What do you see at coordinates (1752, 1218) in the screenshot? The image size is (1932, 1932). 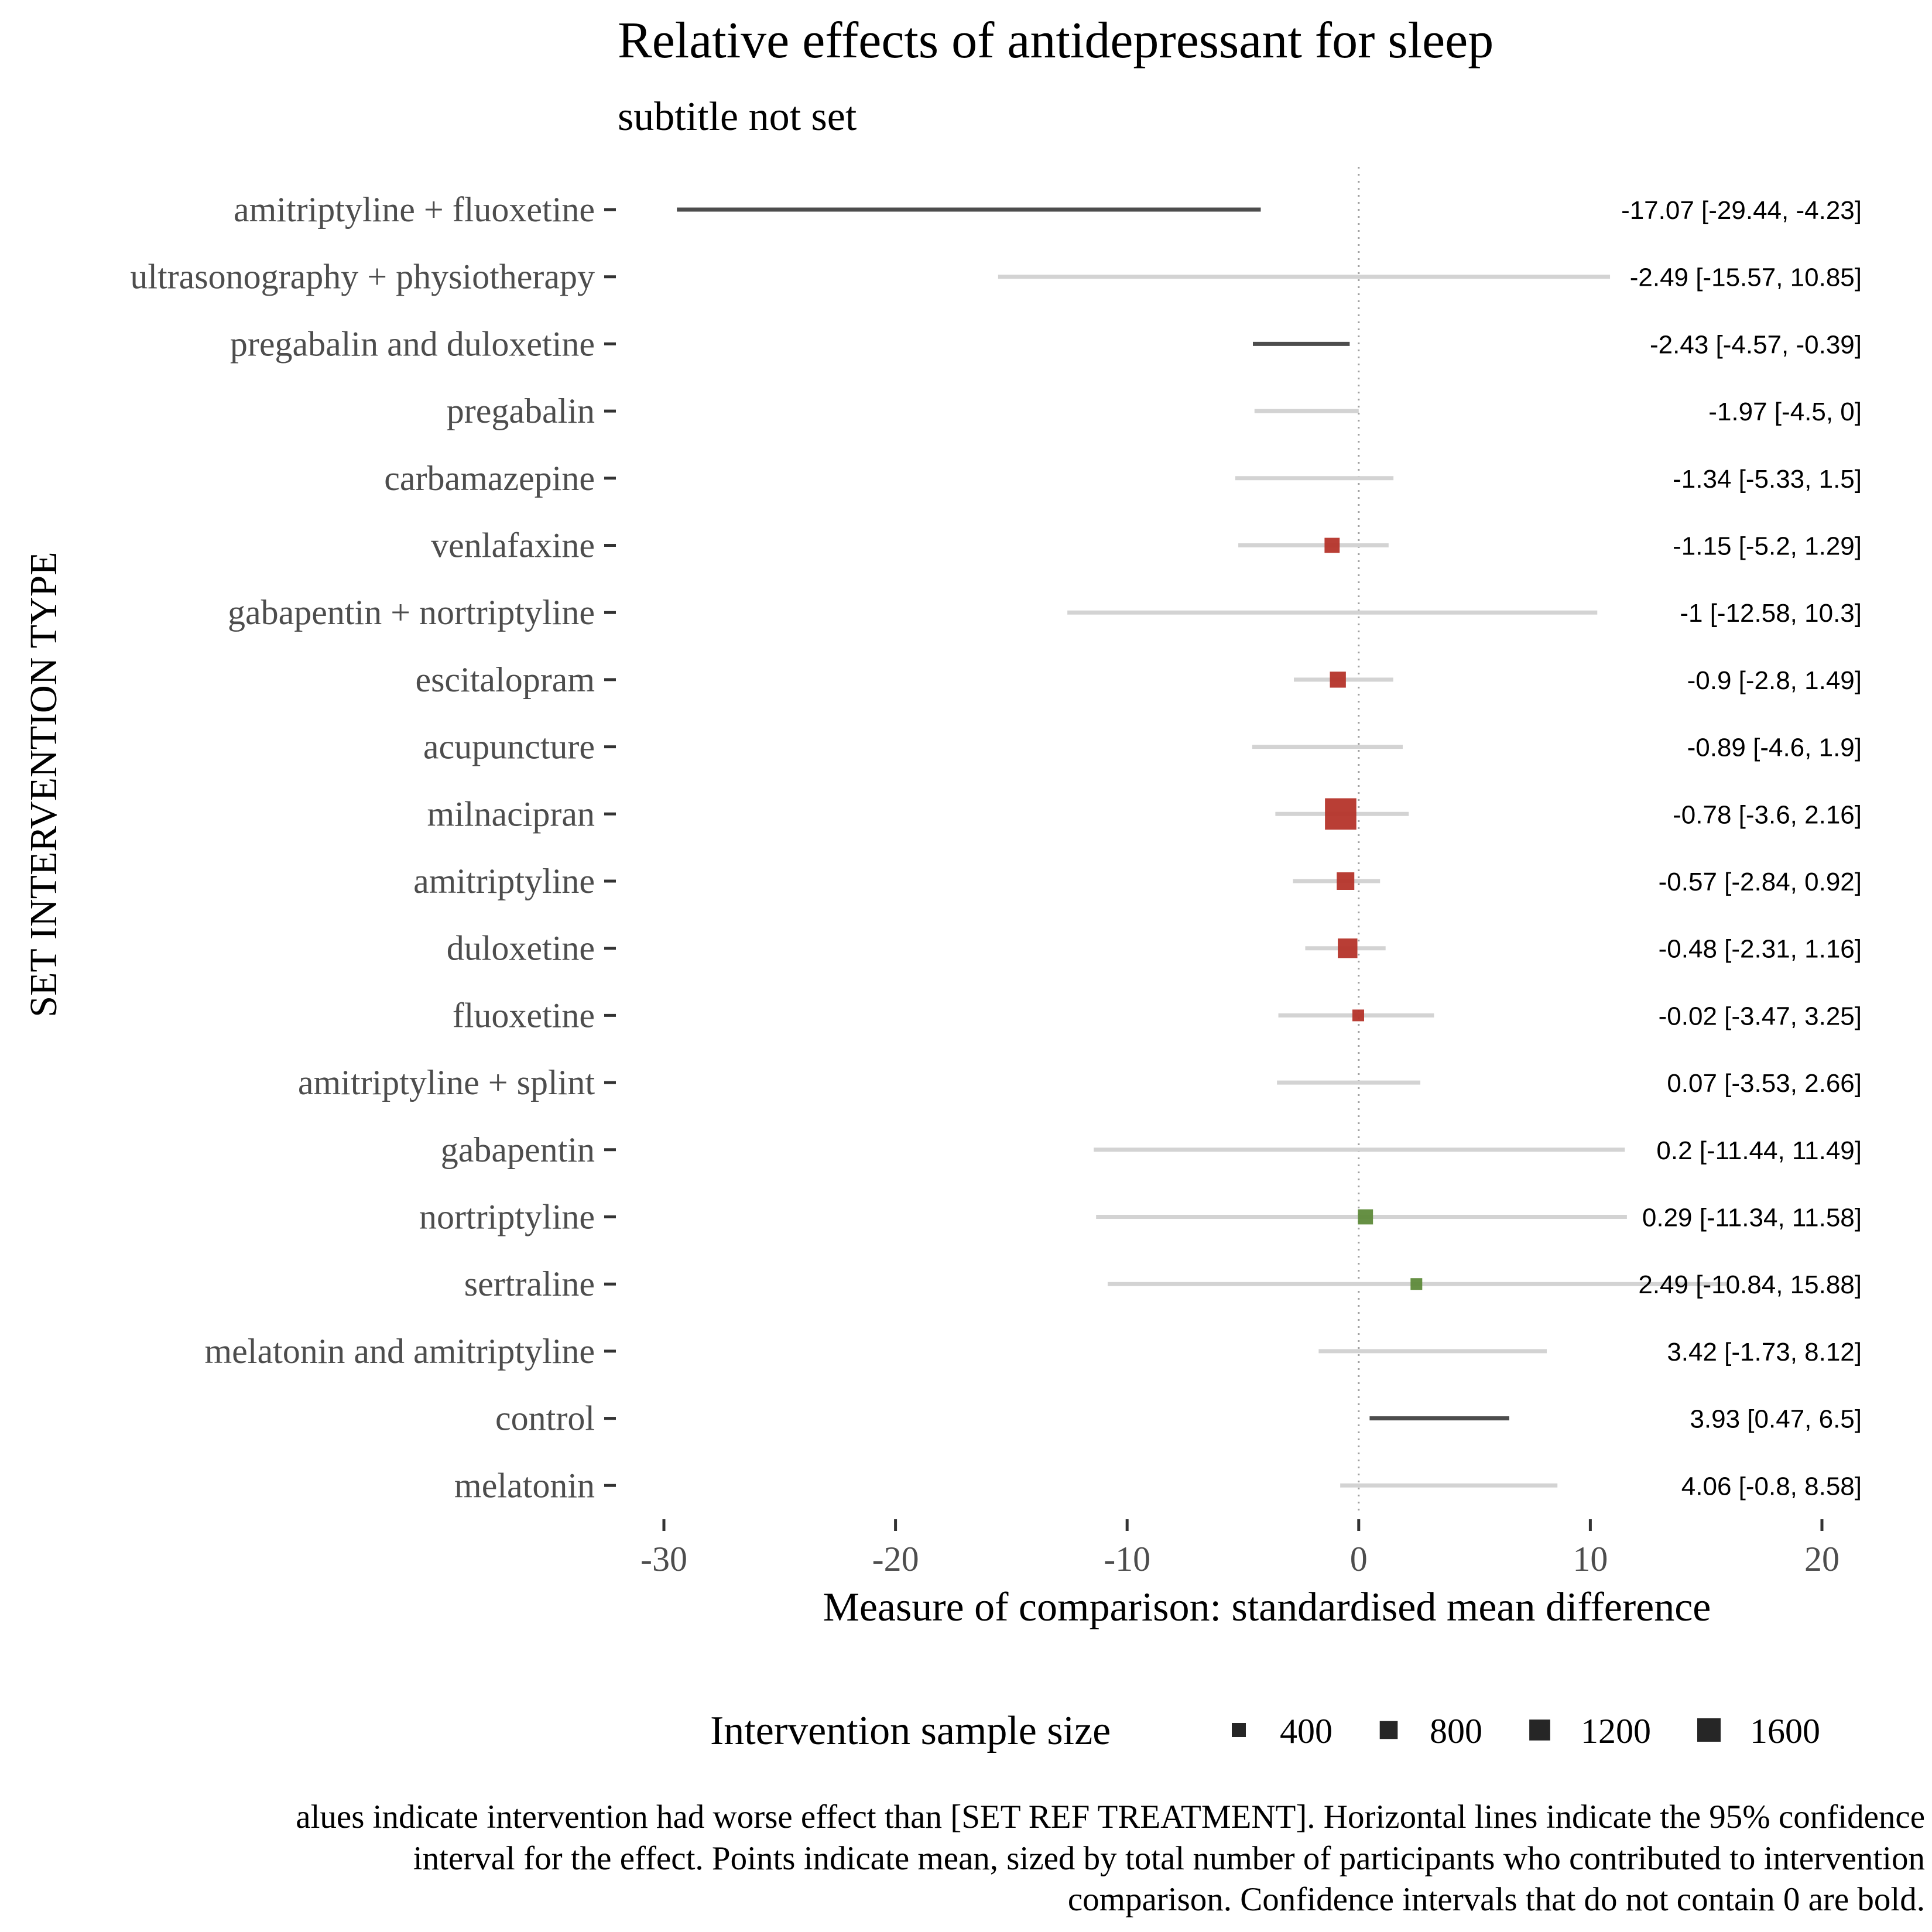 I see `ci-value-label: 0.29 [-11.34, 11.58]` at bounding box center [1752, 1218].